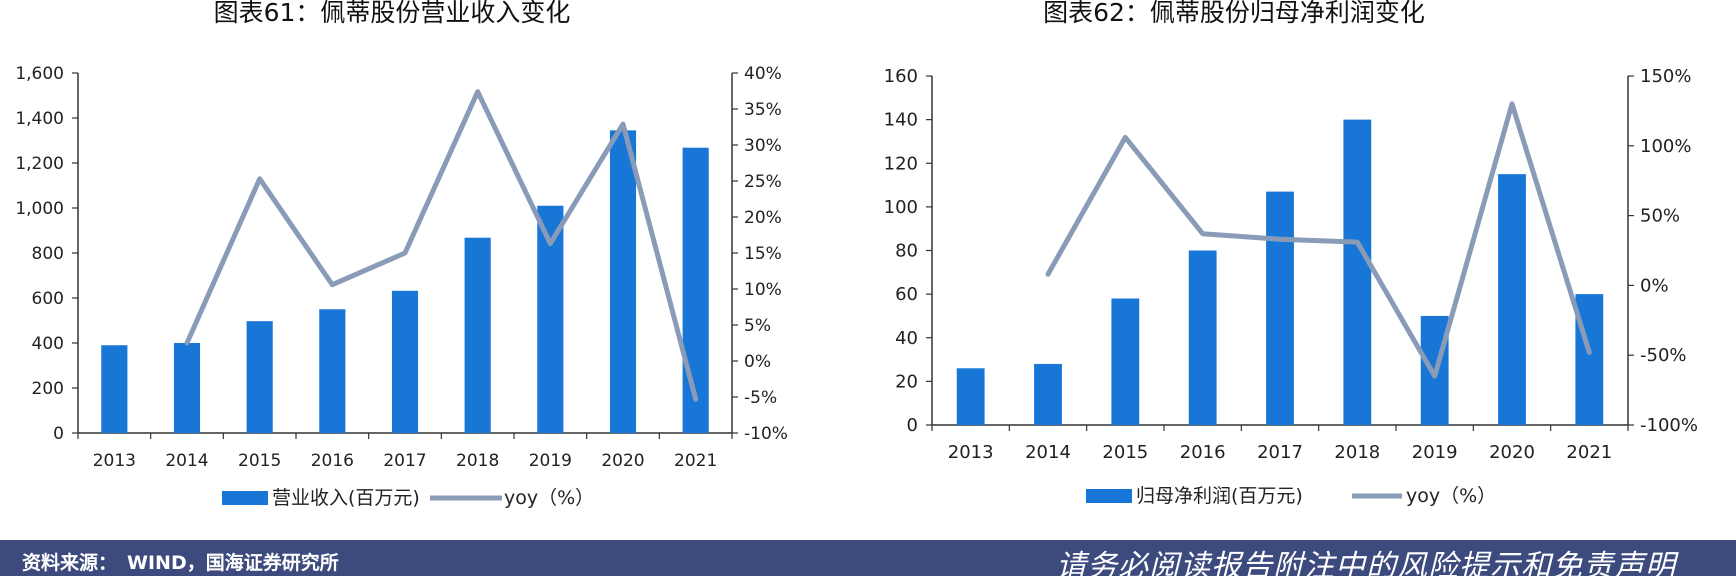 This screenshot has width=1736, height=585. Describe the element at coordinates (901, 207) in the screenshot. I see `y-left-tick-label: 100` at that location.